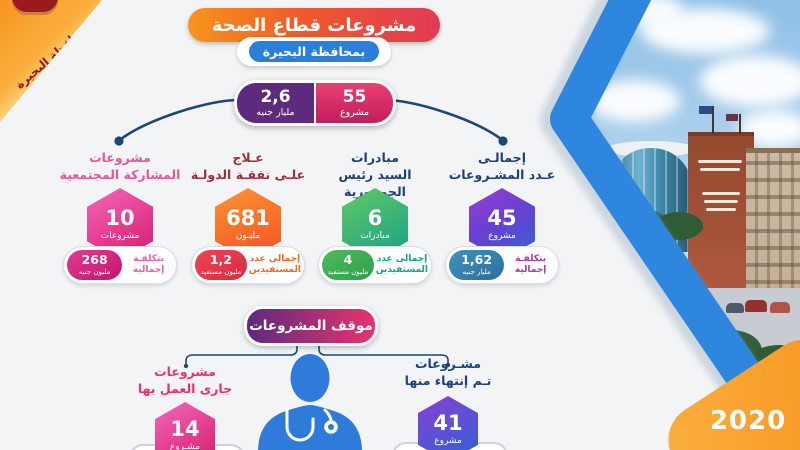  I want to click on status-title-pill: موقف المشروعات, so click(311, 326).